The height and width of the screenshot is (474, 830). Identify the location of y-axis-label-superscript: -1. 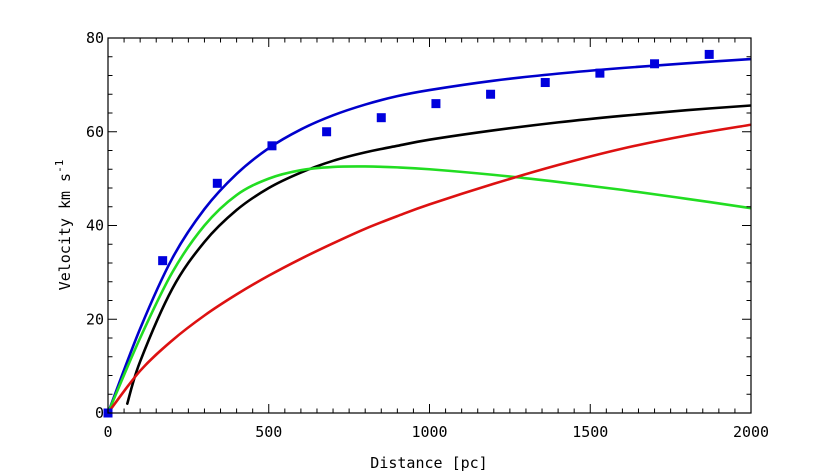
(59, 166).